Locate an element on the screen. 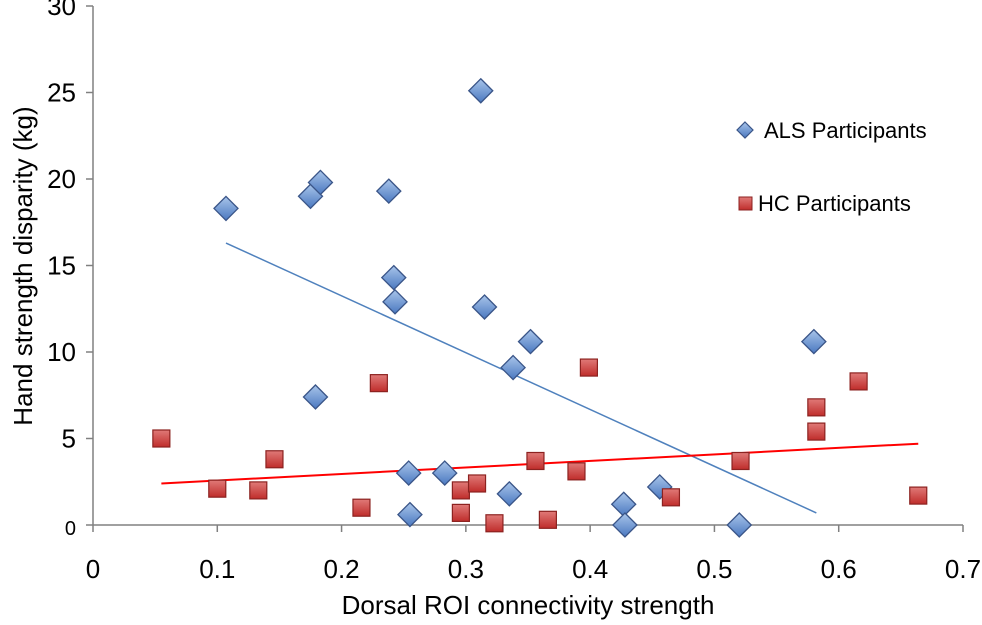  y-tick-label: 10 is located at coordinates (61, 352).